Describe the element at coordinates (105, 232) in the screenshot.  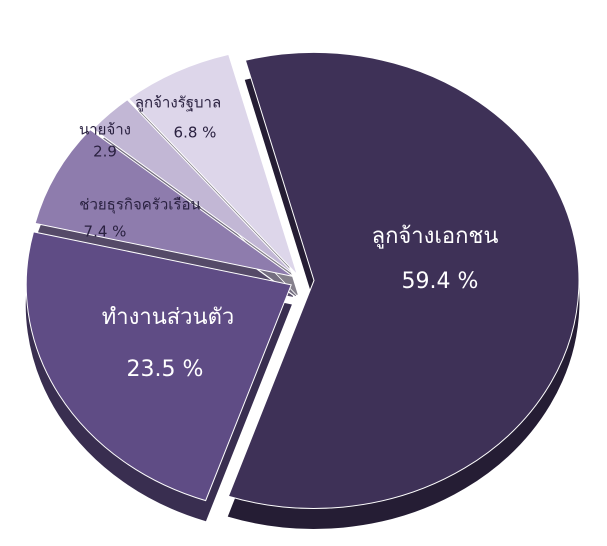
I see `value-label: 7.4 %` at that location.